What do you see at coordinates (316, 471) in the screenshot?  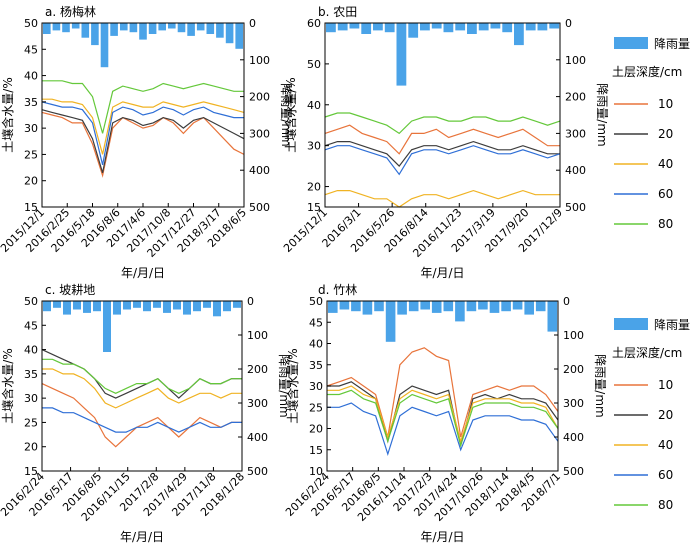 I see `y-tick-label: 10` at bounding box center [316, 471].